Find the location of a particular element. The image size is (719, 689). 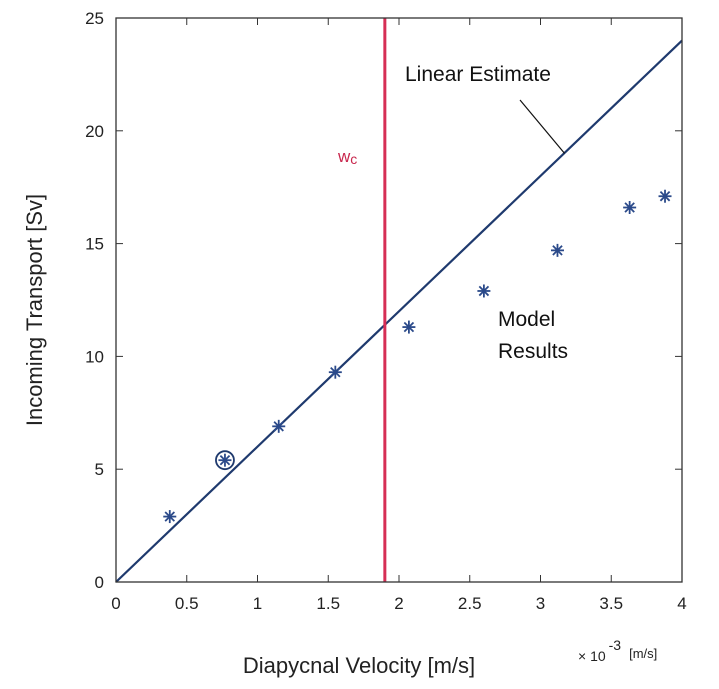

x-tick-label: 3.5 is located at coordinates (611, 603).